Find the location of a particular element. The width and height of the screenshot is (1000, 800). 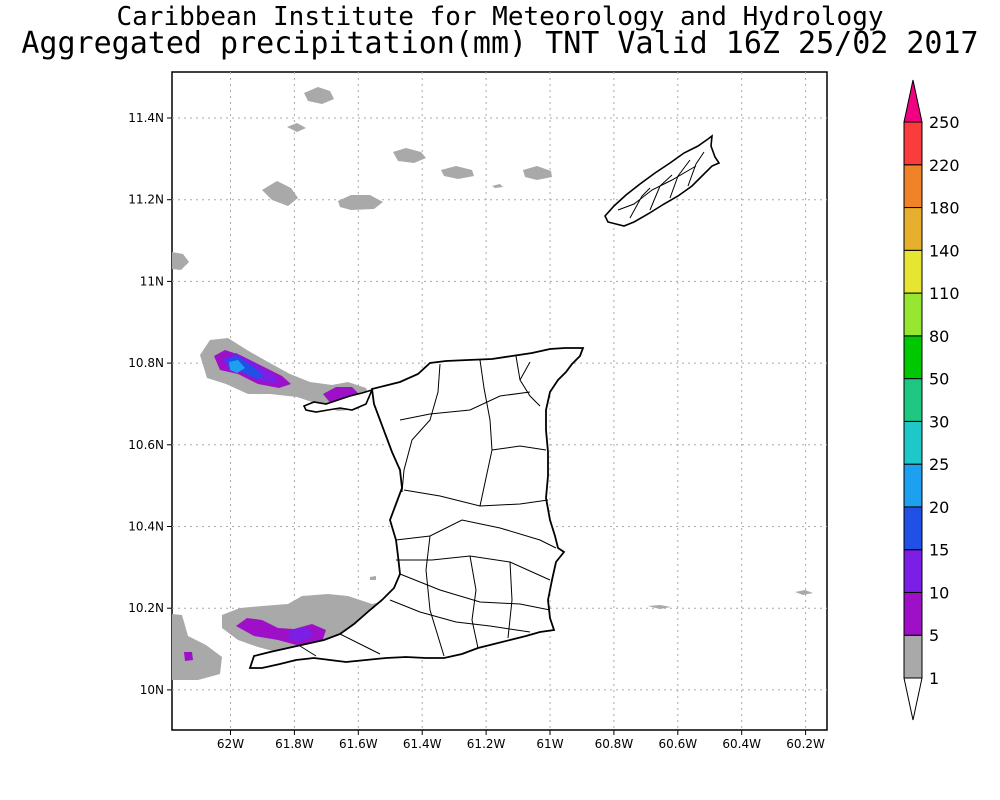

tobago-parish-lines is located at coordinates (661, 185).